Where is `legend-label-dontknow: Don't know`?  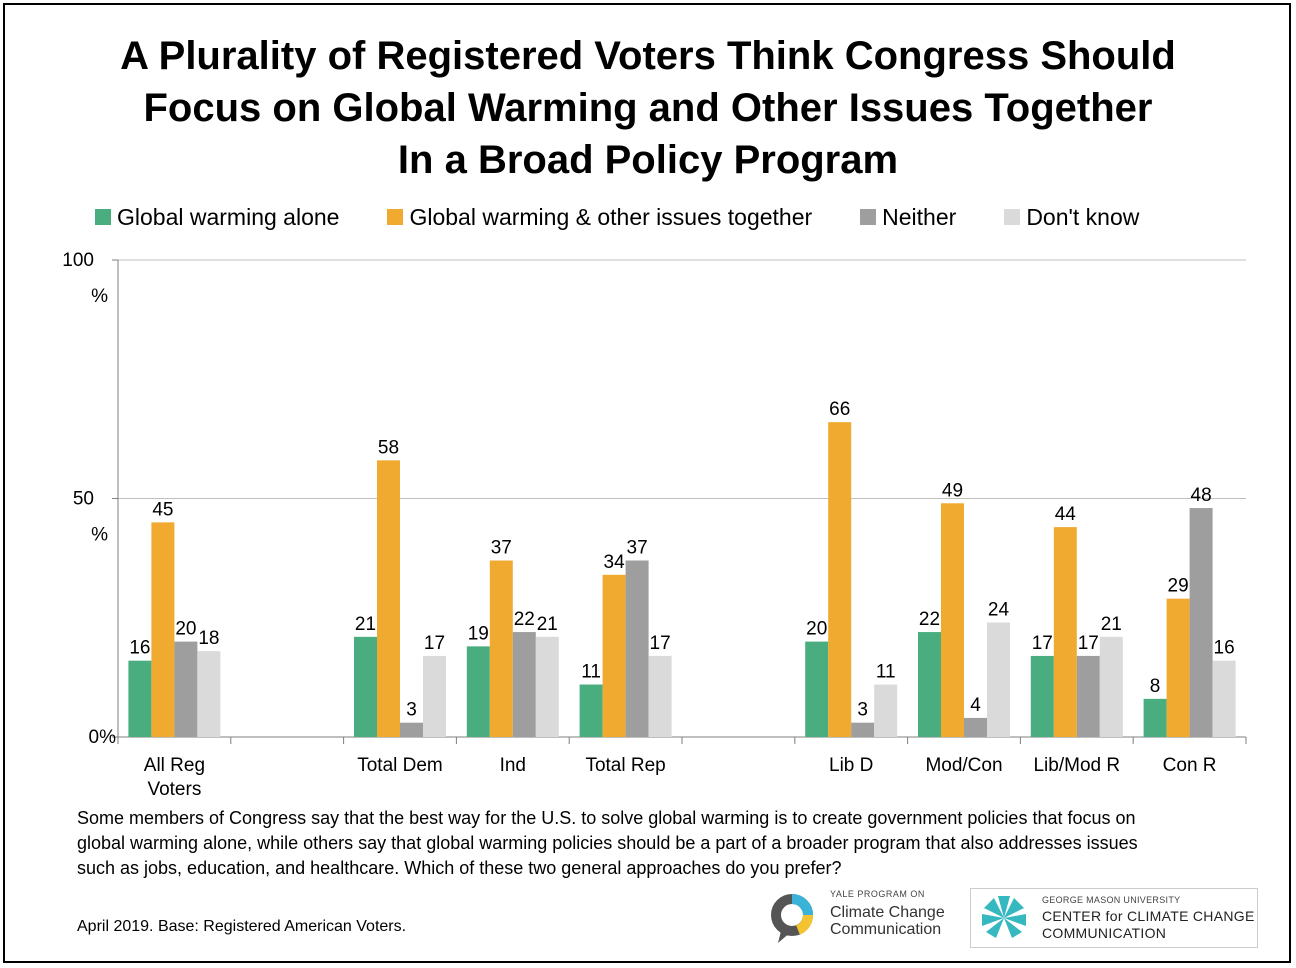
legend-label-dontknow: Don't know is located at coordinates (1083, 216).